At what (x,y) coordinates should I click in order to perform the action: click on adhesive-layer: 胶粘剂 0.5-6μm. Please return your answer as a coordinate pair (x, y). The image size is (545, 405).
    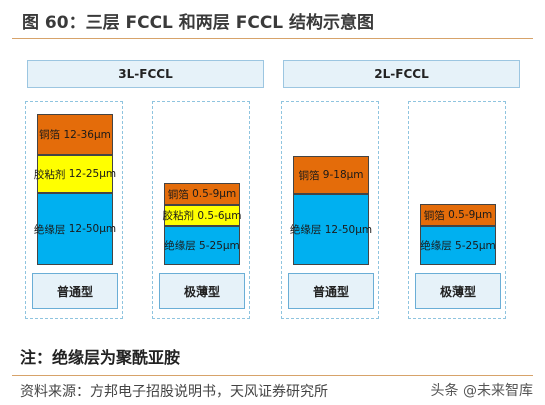
    Looking at the image, I should click on (202, 215).